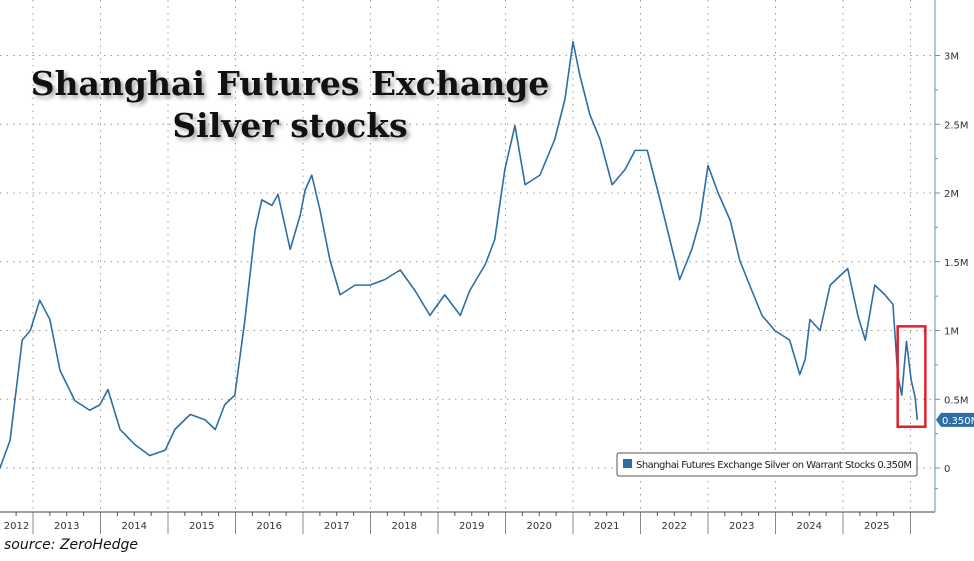  Describe the element at coordinates (290, 83) in the screenshot. I see `chart-title-line-1: Shanghai Futures Exchange` at that location.